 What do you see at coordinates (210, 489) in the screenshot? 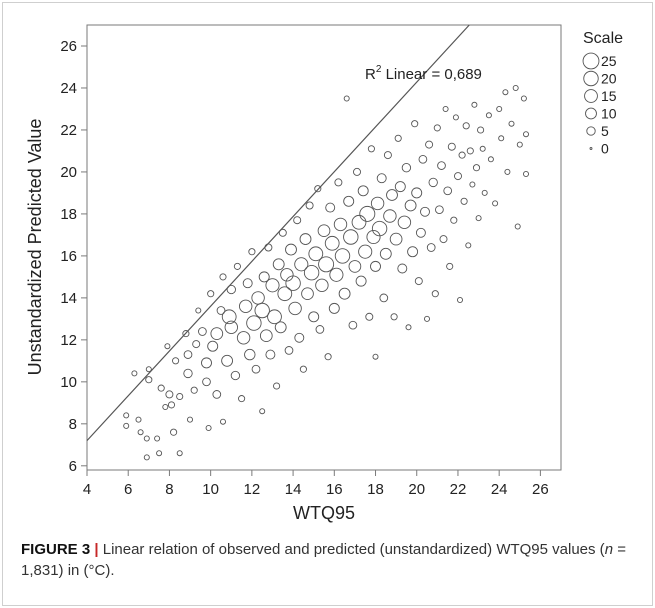
I see `x-tick-label: 10` at bounding box center [210, 489].